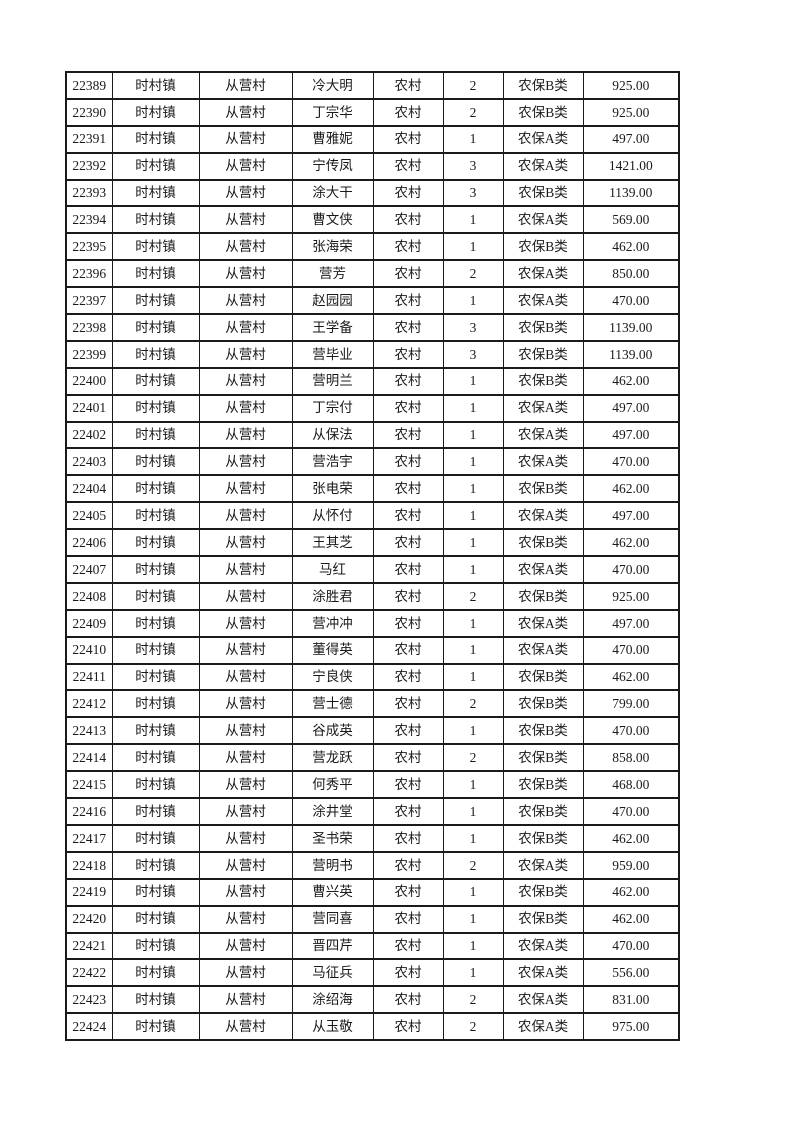 Image resolution: width=794 pixels, height=1122 pixels. Describe the element at coordinates (332, 785) in the screenshot. I see `table-cell: 何秀平` at that location.